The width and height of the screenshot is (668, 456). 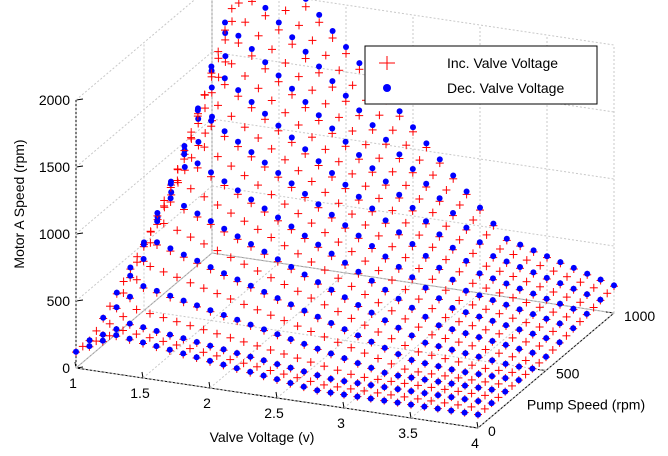 What do you see at coordinates (568, 374) in the screenshot?
I see `y-tick-label: 500` at bounding box center [568, 374].